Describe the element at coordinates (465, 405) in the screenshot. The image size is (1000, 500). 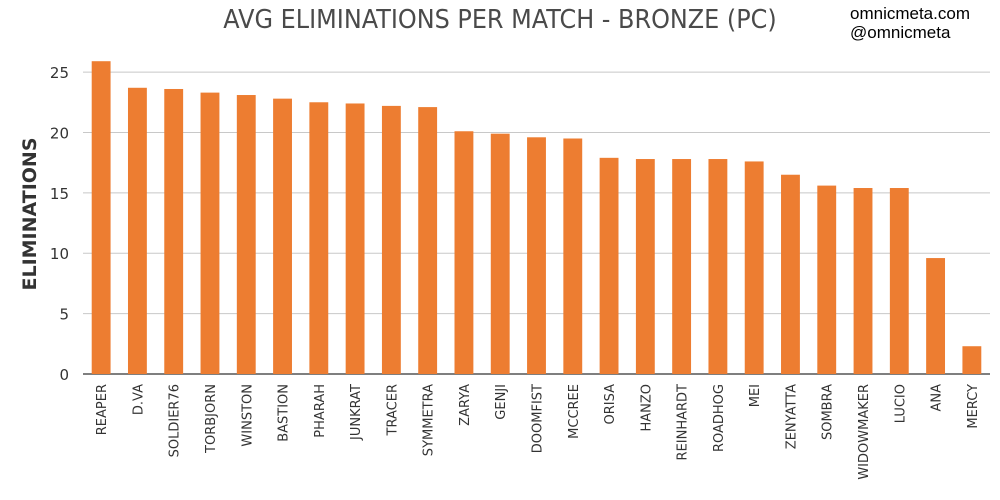
I see `x-tick-label: ZARYA` at that location.